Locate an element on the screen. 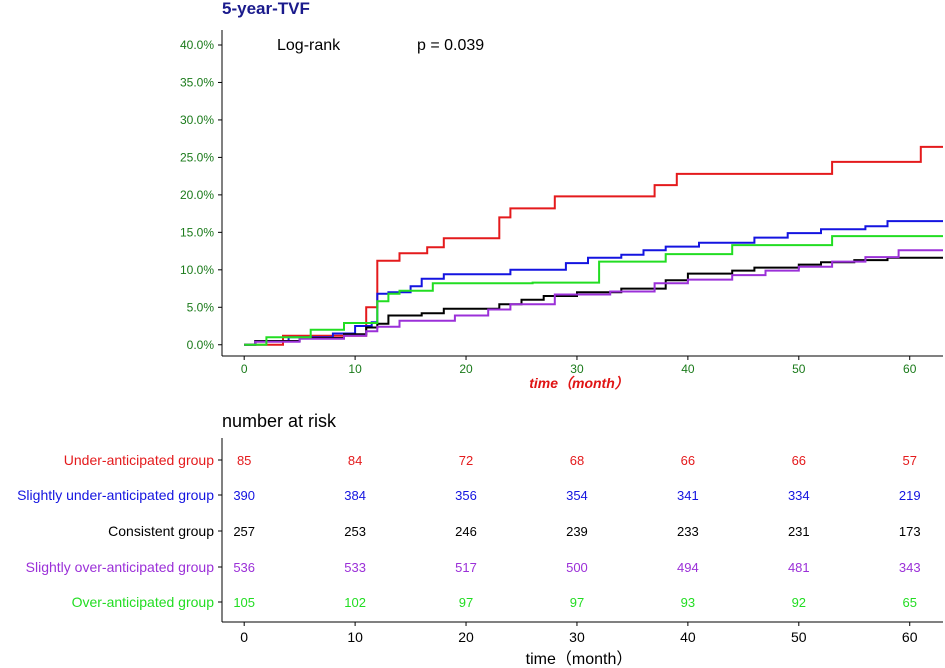  y-tick-label: 40.0% is located at coordinates (197, 45).